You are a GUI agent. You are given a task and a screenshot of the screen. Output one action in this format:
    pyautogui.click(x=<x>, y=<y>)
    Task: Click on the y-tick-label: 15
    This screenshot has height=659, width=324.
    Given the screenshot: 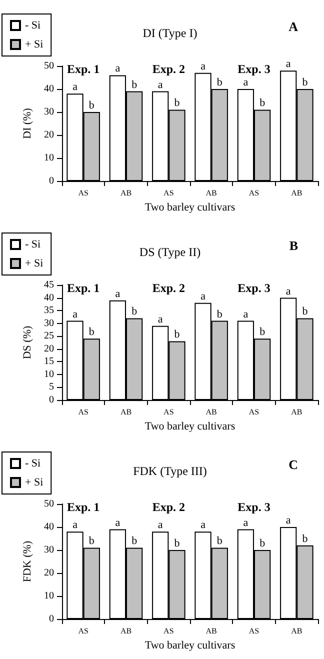 What is the action you would take?
    pyautogui.click(x=49, y=362)
    